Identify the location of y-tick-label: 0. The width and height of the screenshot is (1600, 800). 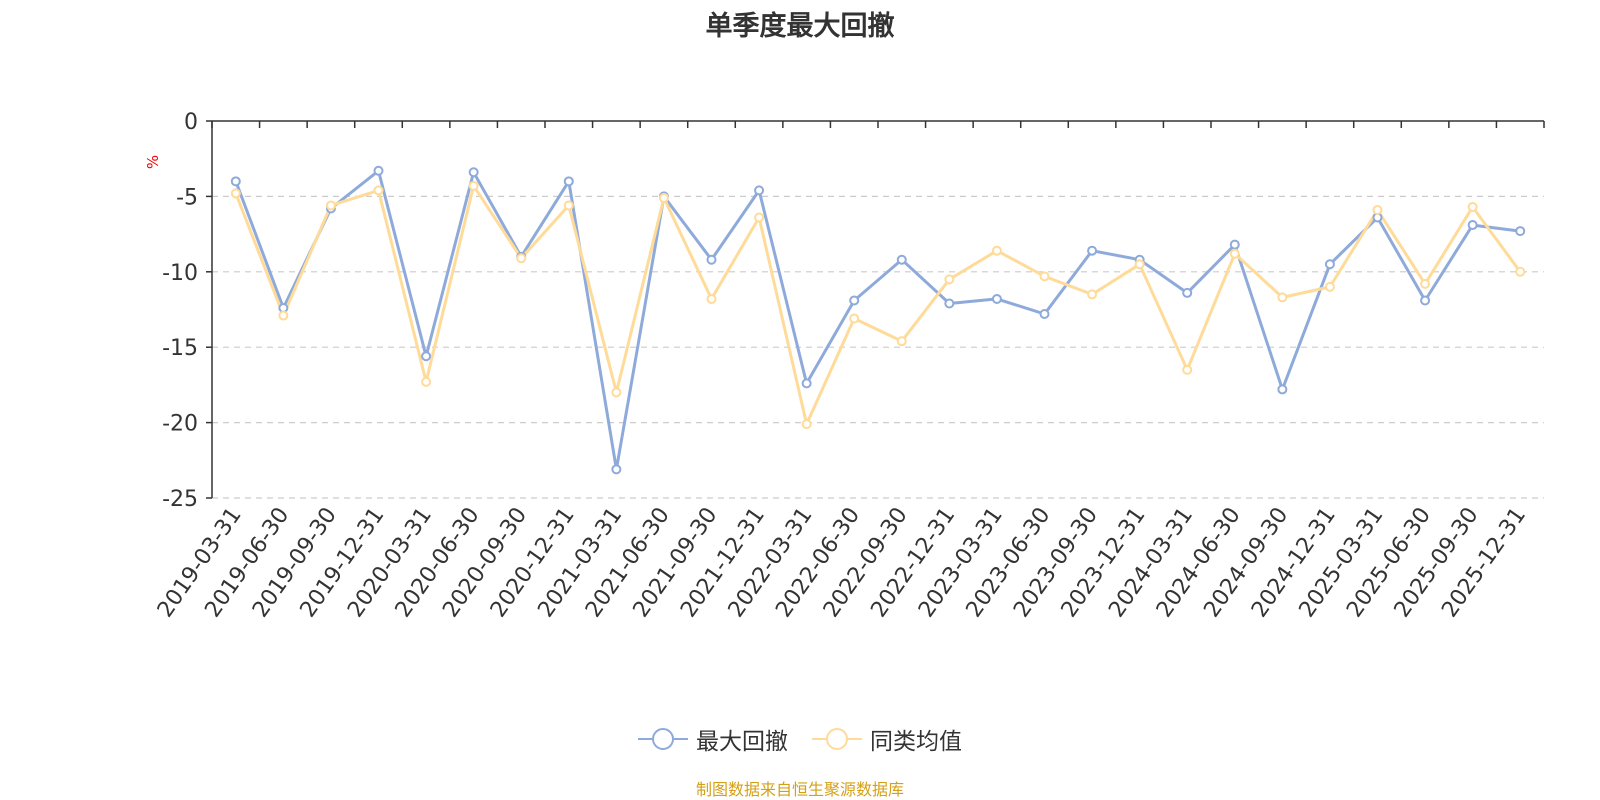
(191, 122).